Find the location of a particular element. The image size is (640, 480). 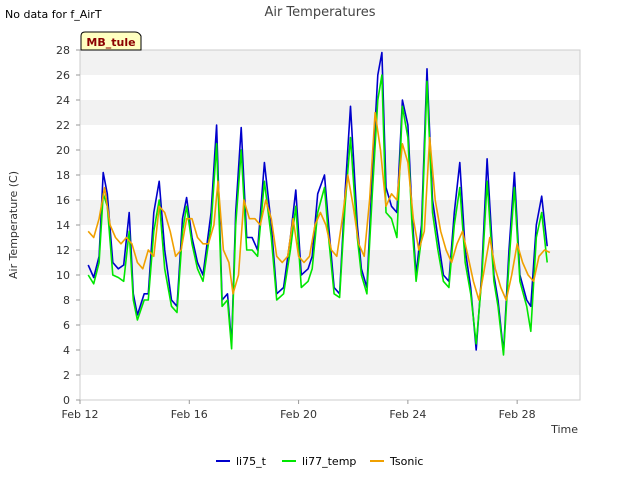

legend-label: li77_temp is located at coordinates (329, 461).